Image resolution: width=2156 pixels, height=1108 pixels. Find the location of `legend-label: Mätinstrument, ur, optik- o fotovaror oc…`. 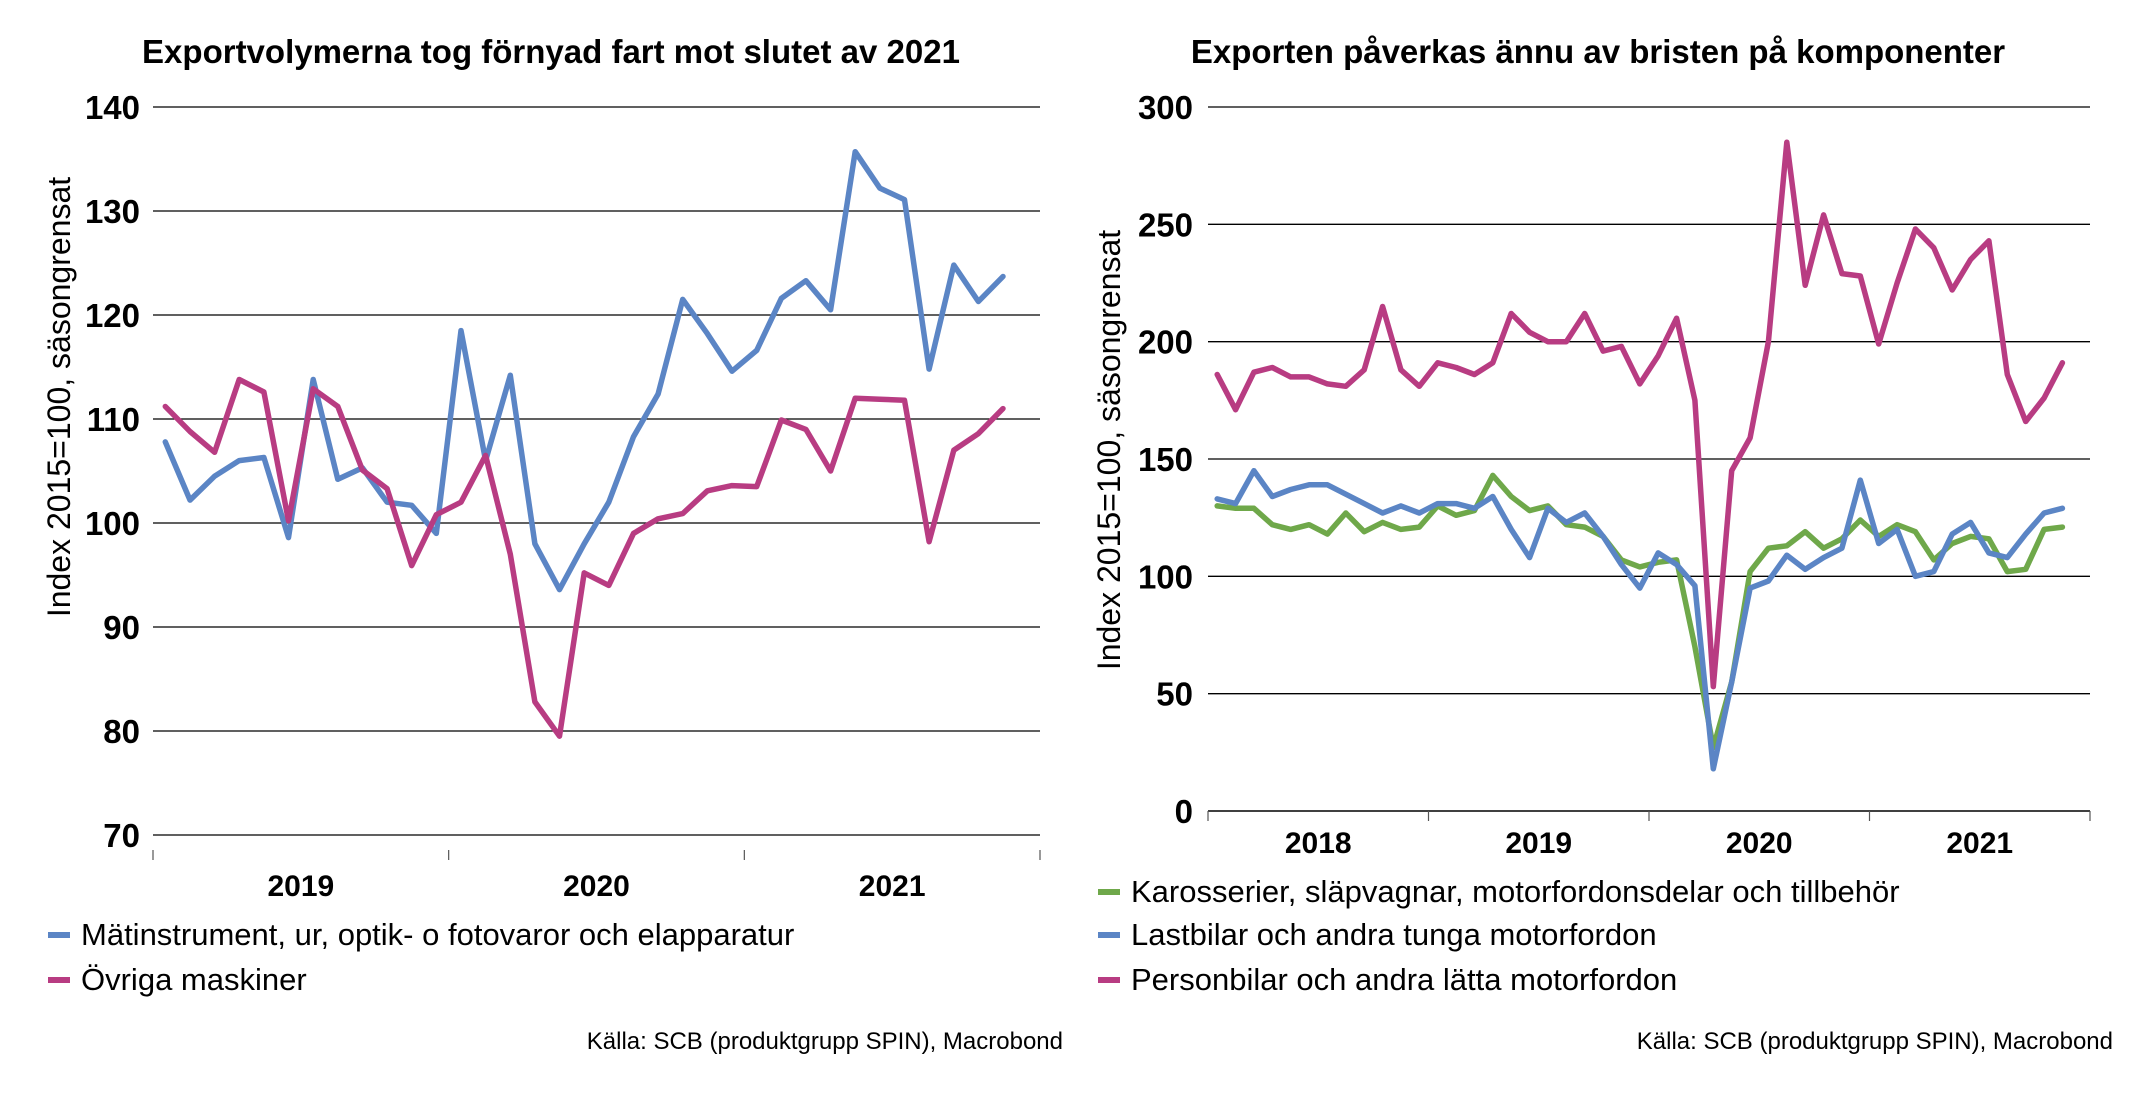

legend-label: Mätinstrument, ur, optik- o fotovaror oc… is located at coordinates (437, 934).